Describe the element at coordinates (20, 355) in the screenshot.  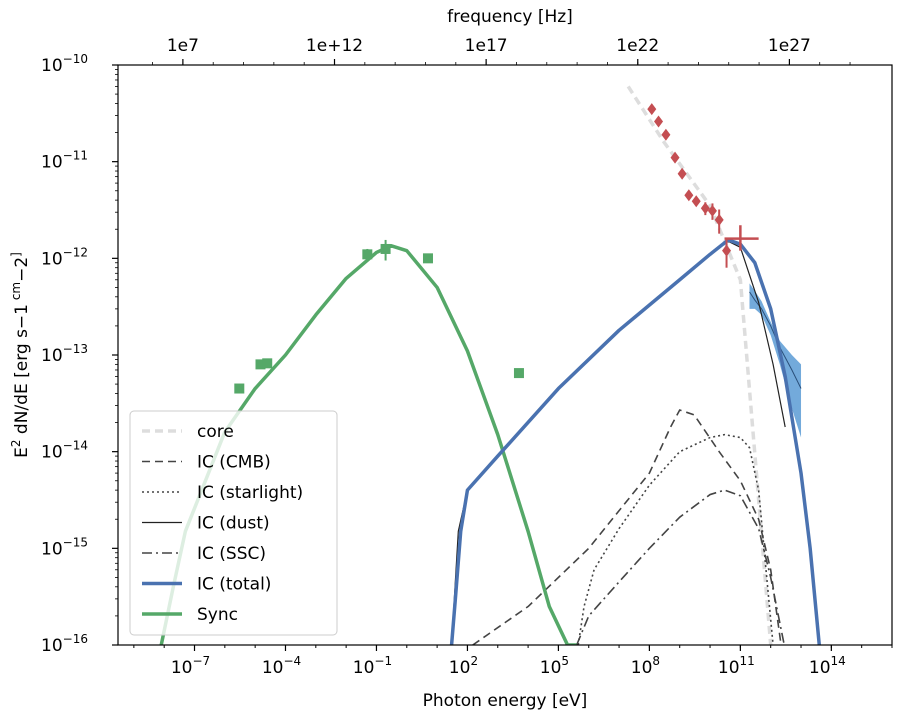
I see `y-axis-label: E2 dN/dE [erg s−1 cm−2]` at that location.